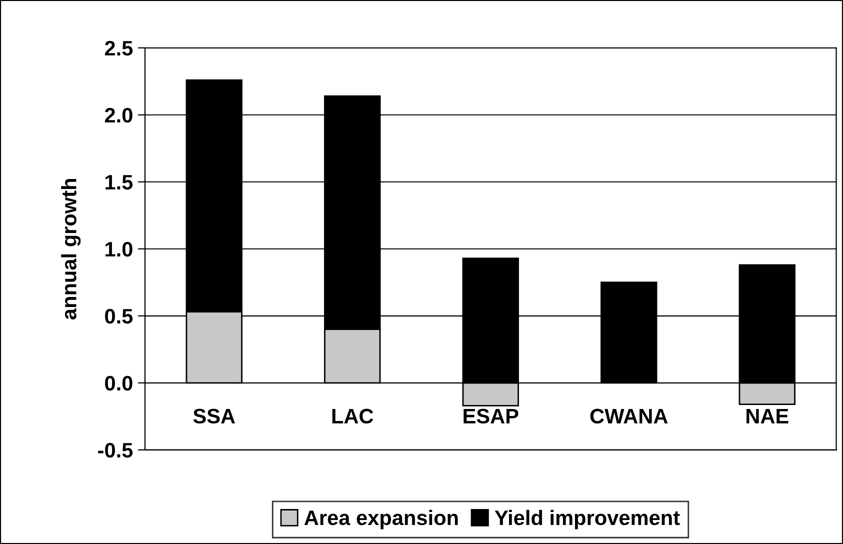 This screenshot has width=843, height=544. What do you see at coordinates (767, 416) in the screenshot?
I see `x-tick-label: NAE` at bounding box center [767, 416].